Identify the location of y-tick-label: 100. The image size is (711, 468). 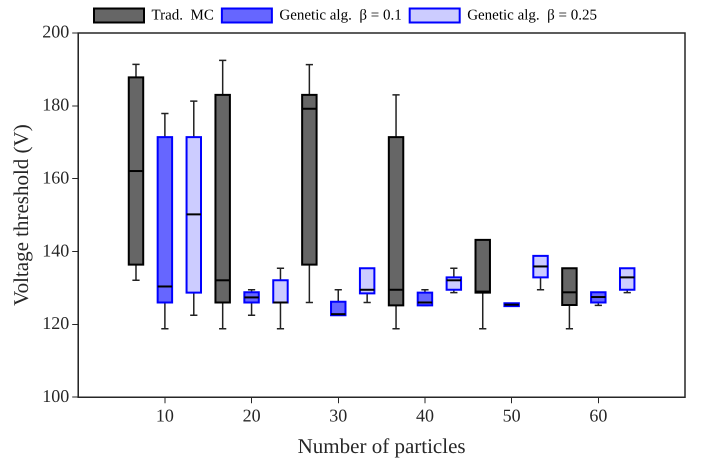
(56, 396).